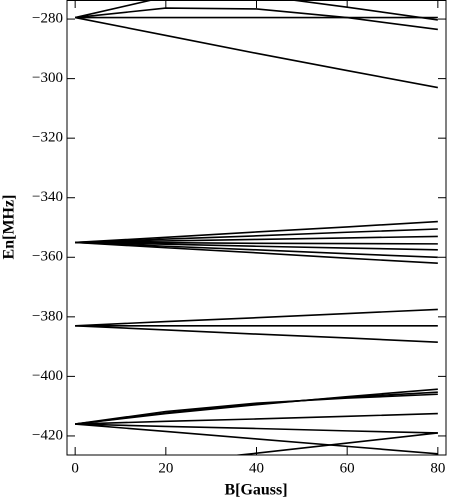 The height and width of the screenshot is (501, 450). Describe the element at coordinates (255, 490) in the screenshot. I see `x-axis-title: B[Gauss]` at that location.